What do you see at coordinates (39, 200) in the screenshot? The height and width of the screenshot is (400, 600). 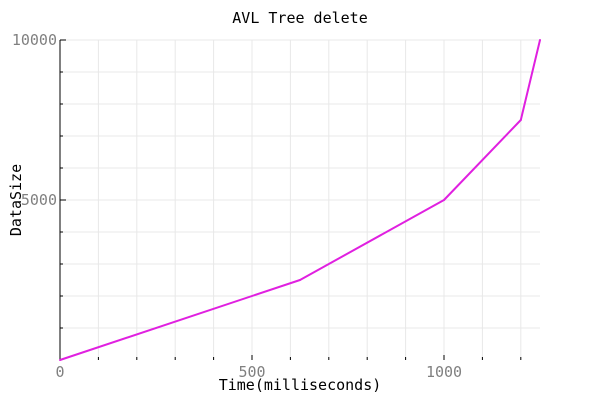 I see `y-tick-label: 5000` at bounding box center [39, 200].